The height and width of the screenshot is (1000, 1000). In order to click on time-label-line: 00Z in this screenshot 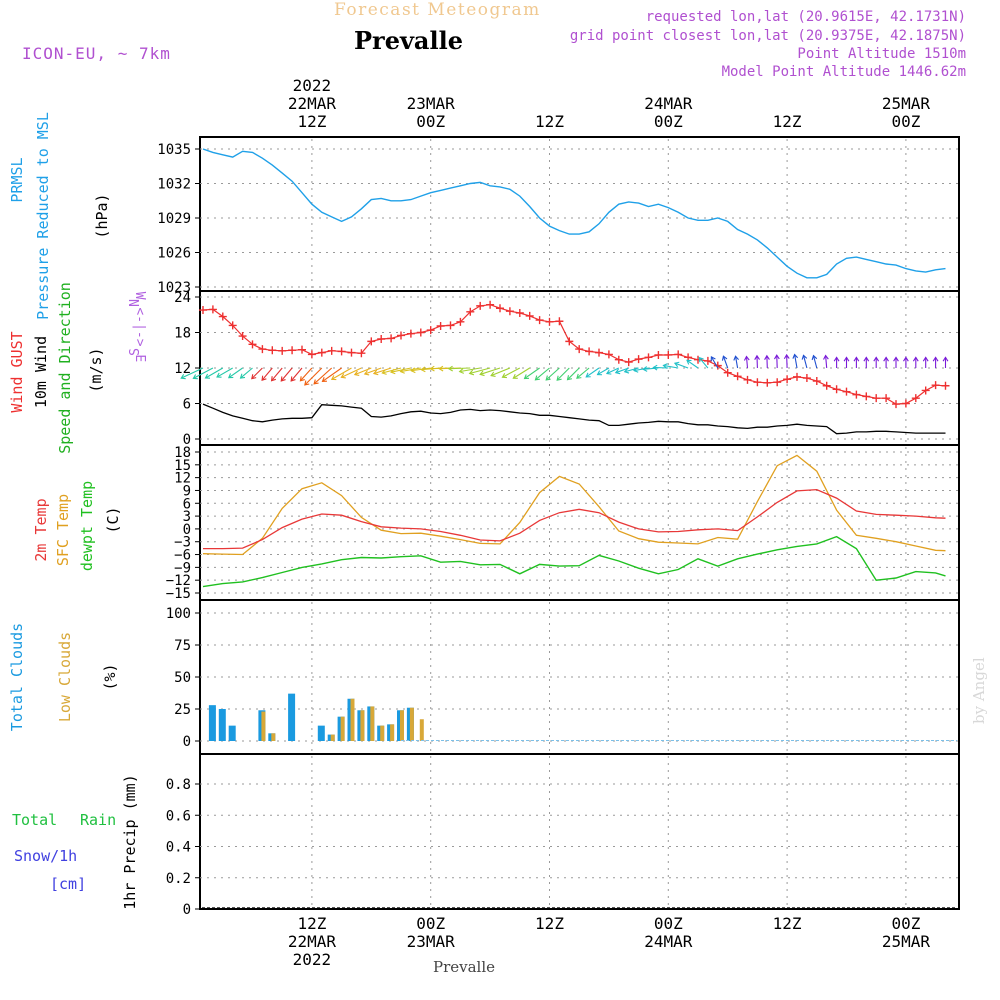, I will do `click(905, 923)`.